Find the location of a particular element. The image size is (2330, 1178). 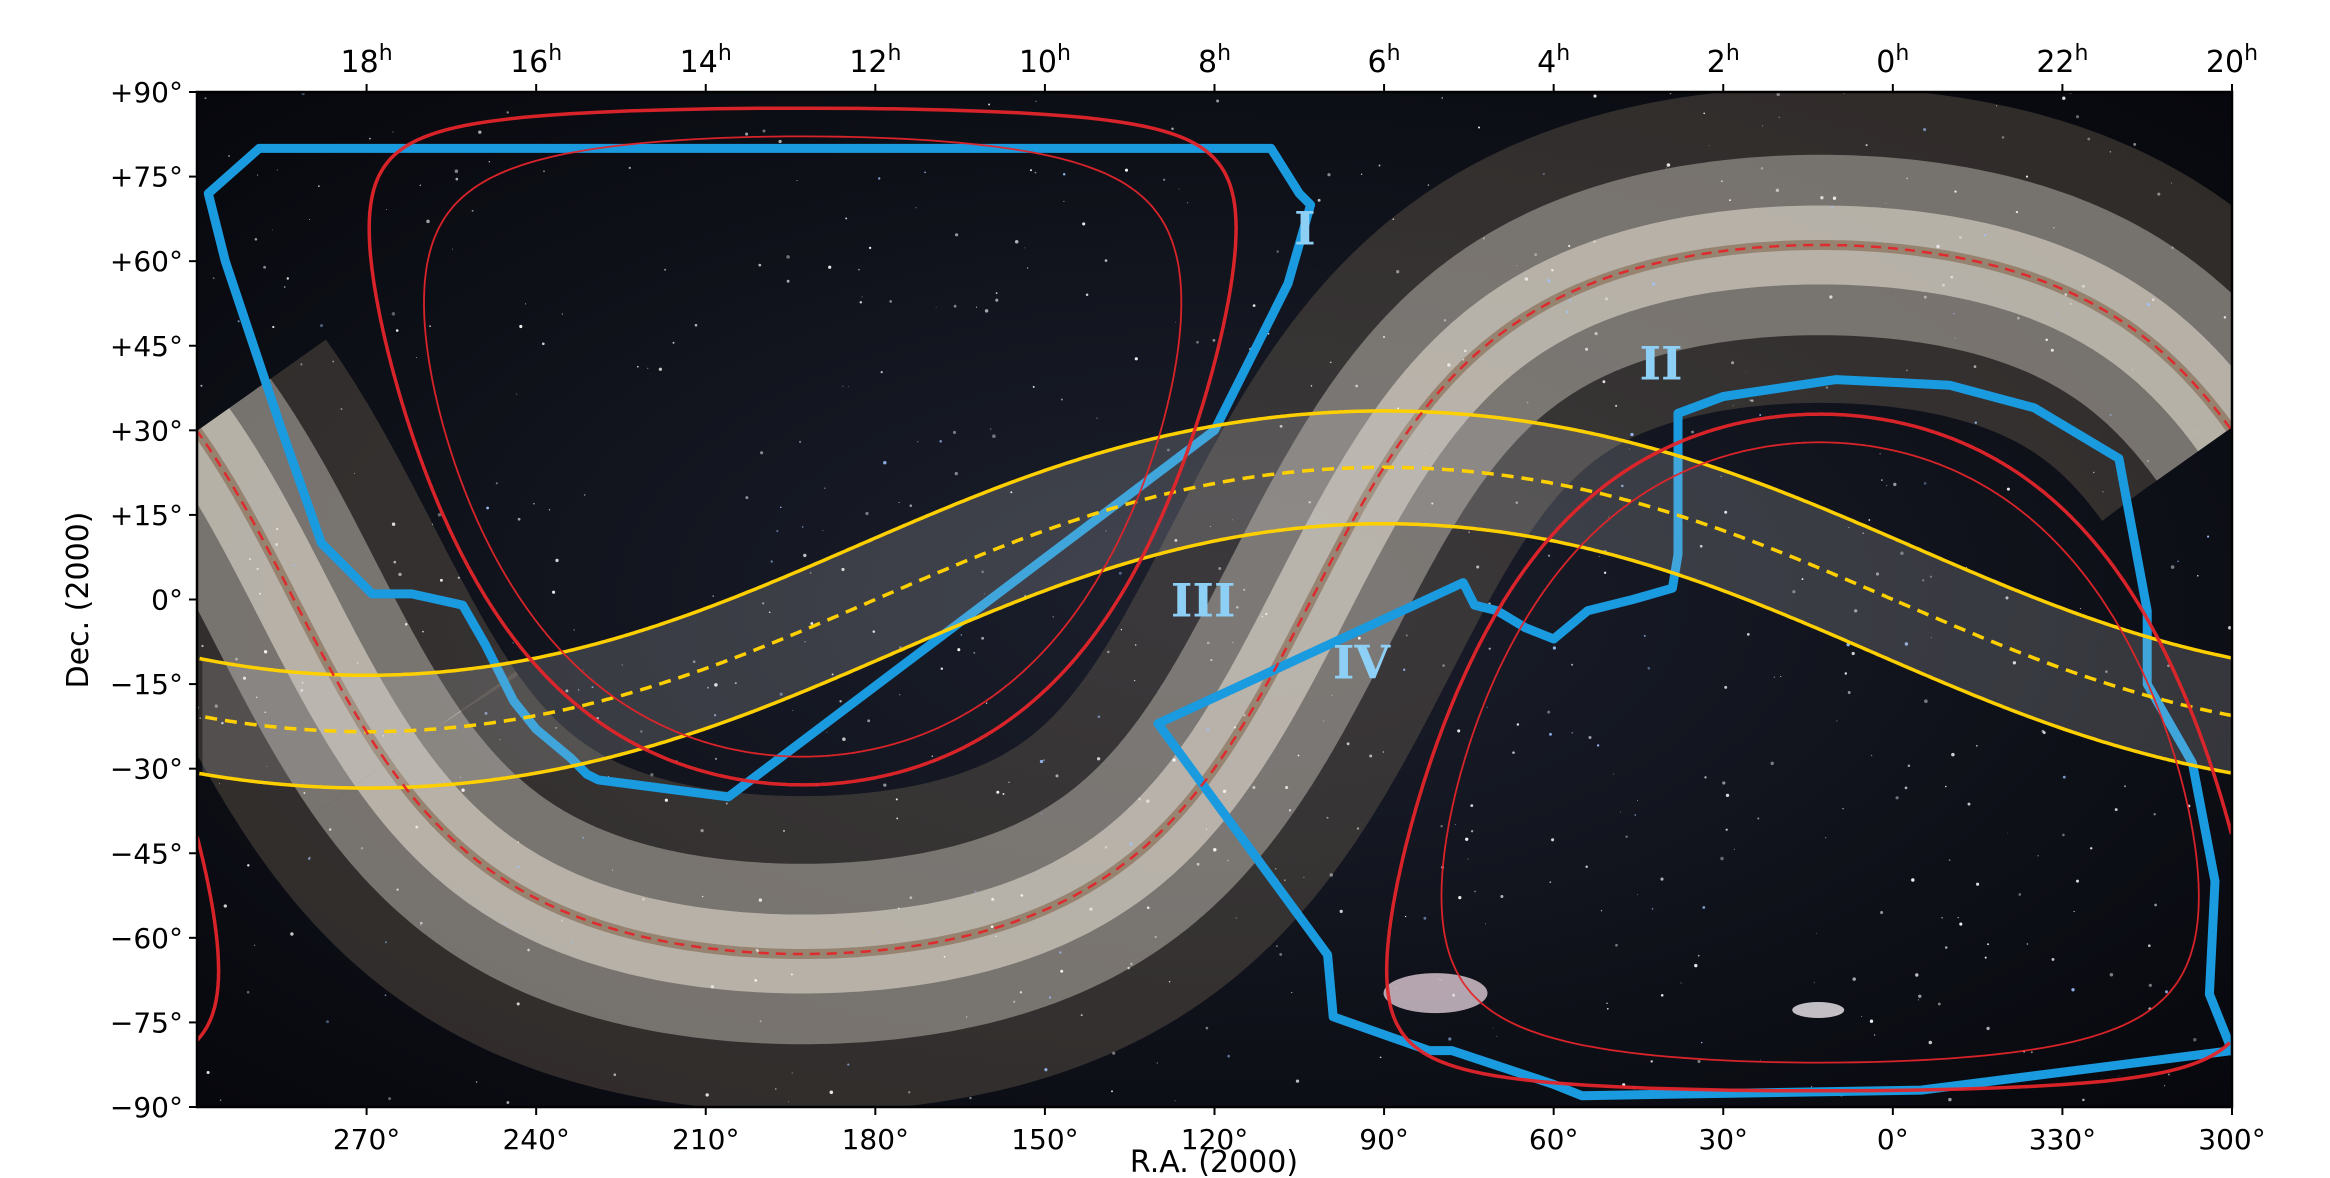

top-tick-label: 12h is located at coordinates (875, 60).